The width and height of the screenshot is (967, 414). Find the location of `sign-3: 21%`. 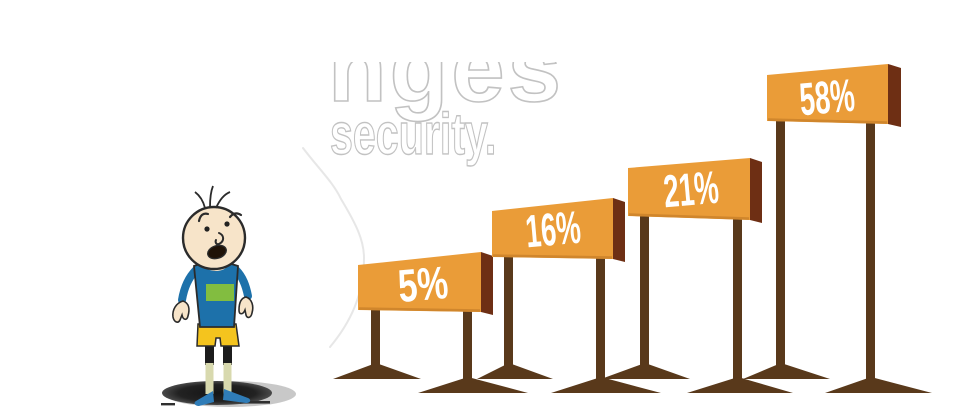

sign-3: 21% is located at coordinates (695, 190).